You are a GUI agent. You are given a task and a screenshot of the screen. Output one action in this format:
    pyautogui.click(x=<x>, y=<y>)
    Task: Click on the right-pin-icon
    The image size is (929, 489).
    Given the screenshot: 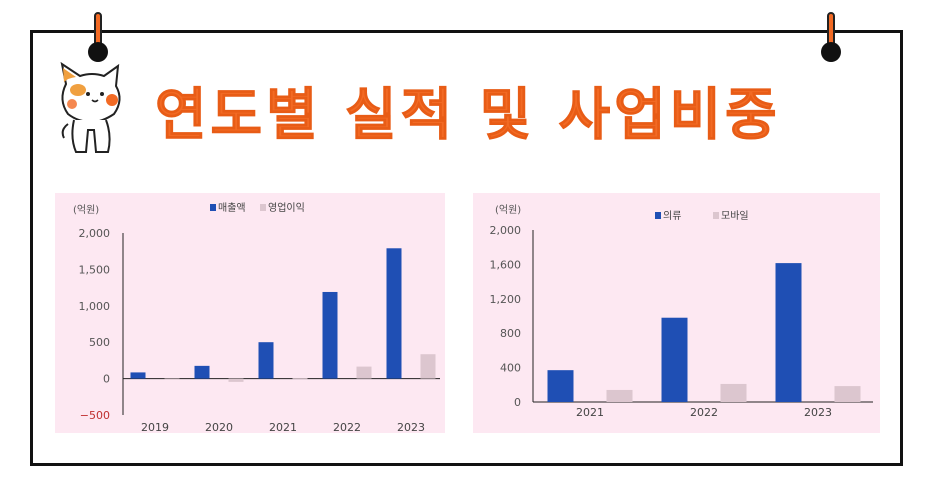 What is the action you would take?
    pyautogui.click(x=831, y=38)
    